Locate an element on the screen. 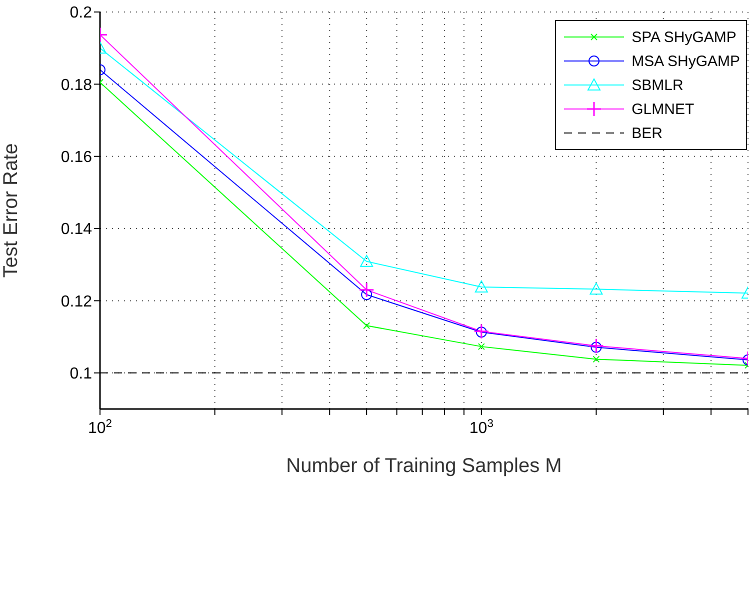  y-tick-label: 0.2 is located at coordinates (81, 13).